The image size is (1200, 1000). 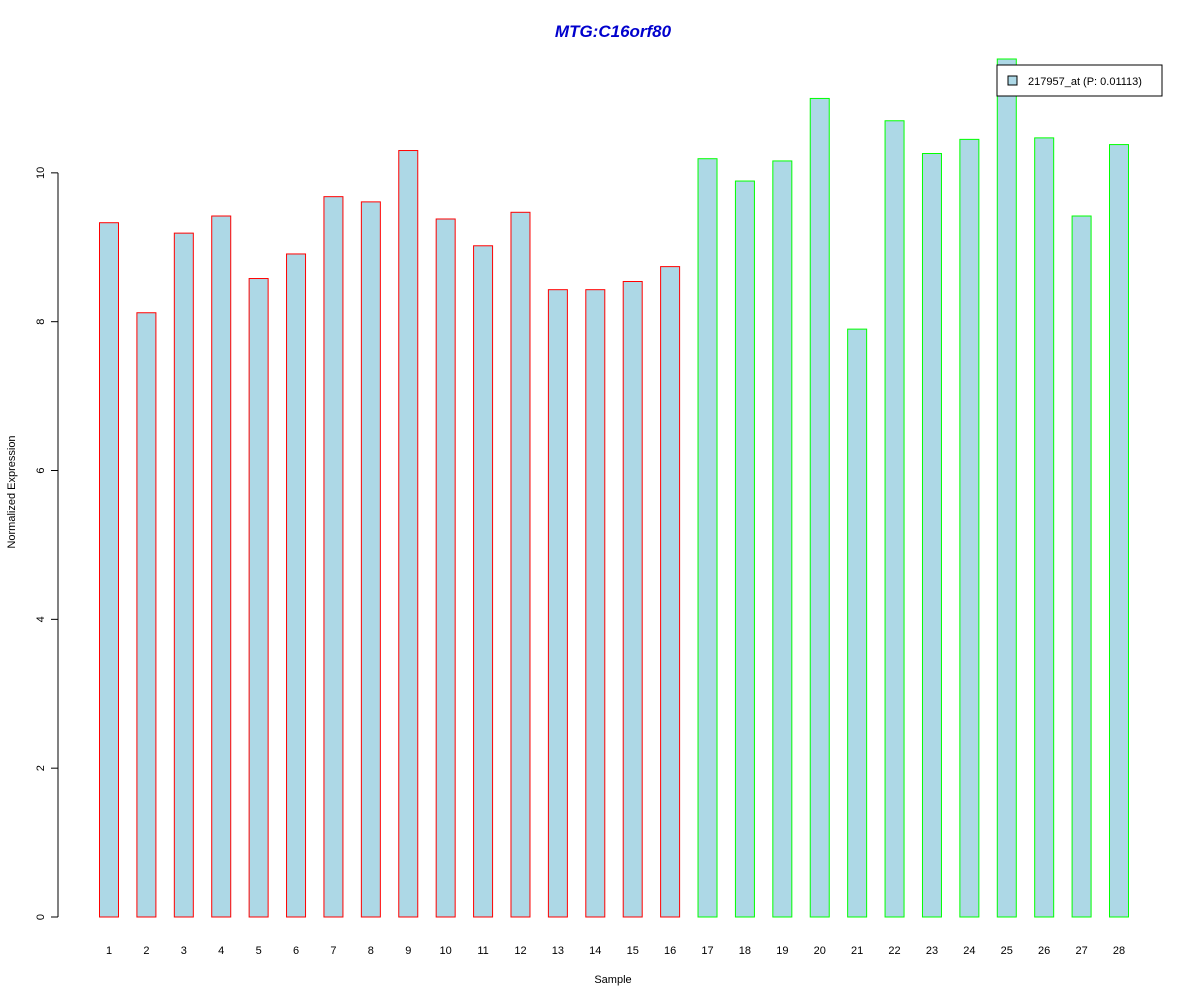 I want to click on x-tick-label: 9, so click(x=408, y=951).